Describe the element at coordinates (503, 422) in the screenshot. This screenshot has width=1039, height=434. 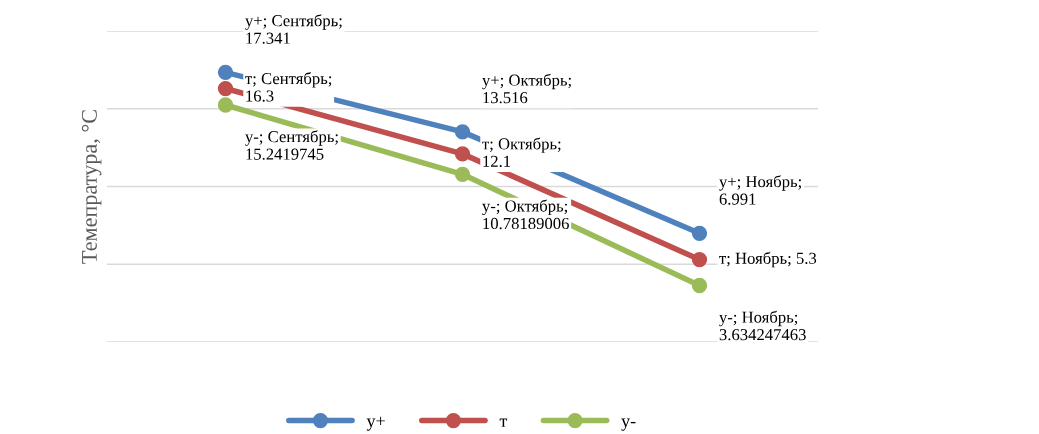
I see `legend-label: т` at that location.